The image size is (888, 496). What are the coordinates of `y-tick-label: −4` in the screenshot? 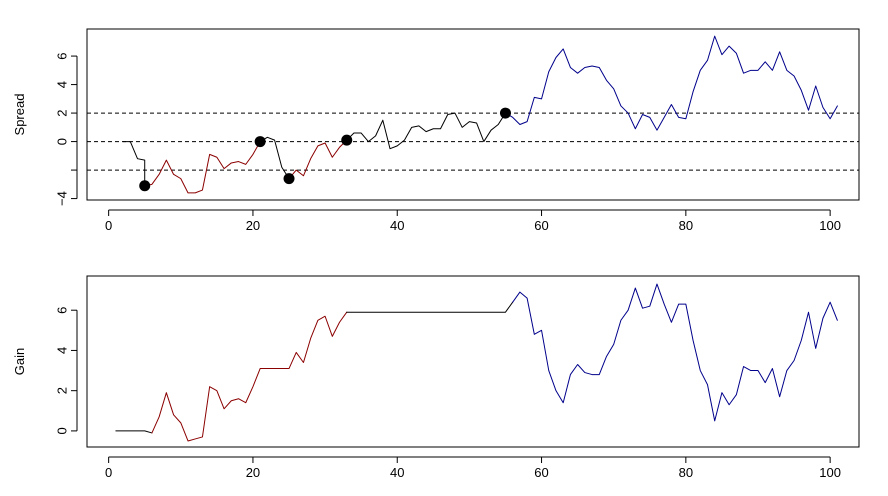 It's located at (61, 198).